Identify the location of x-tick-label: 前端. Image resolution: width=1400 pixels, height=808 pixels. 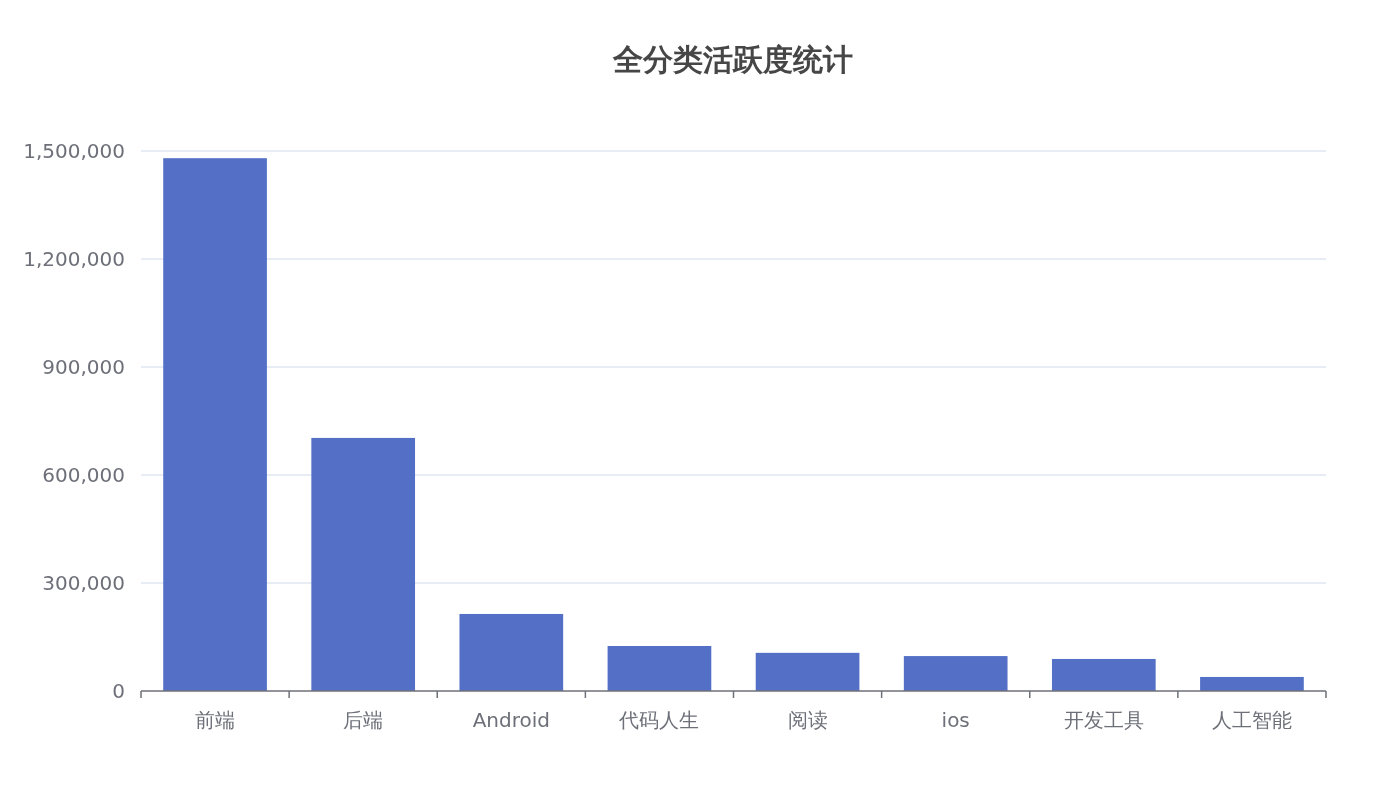
(215, 720).